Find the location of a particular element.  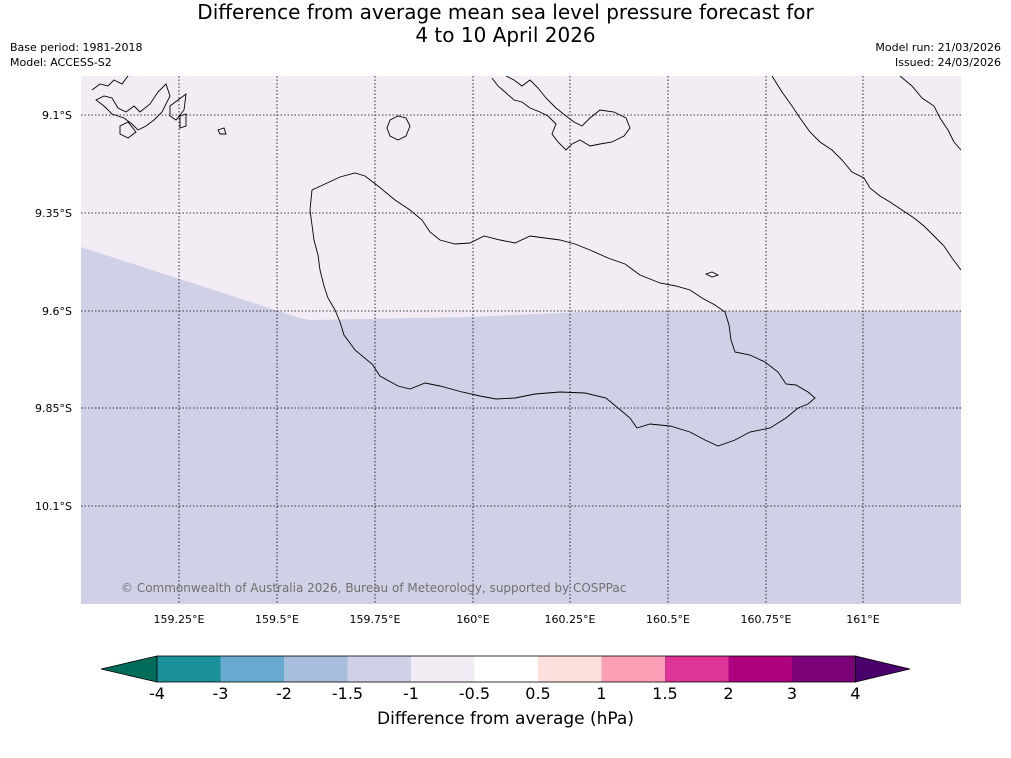

model-run-text: Model run: 21/03/2026 is located at coordinates (938, 47).